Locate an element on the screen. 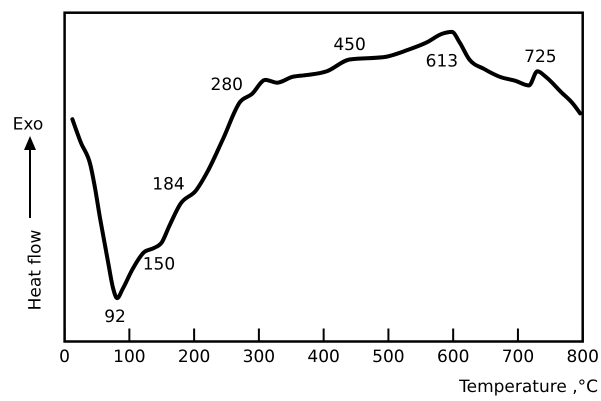  y-axis-title: Heat flow is located at coordinates (36, 270).